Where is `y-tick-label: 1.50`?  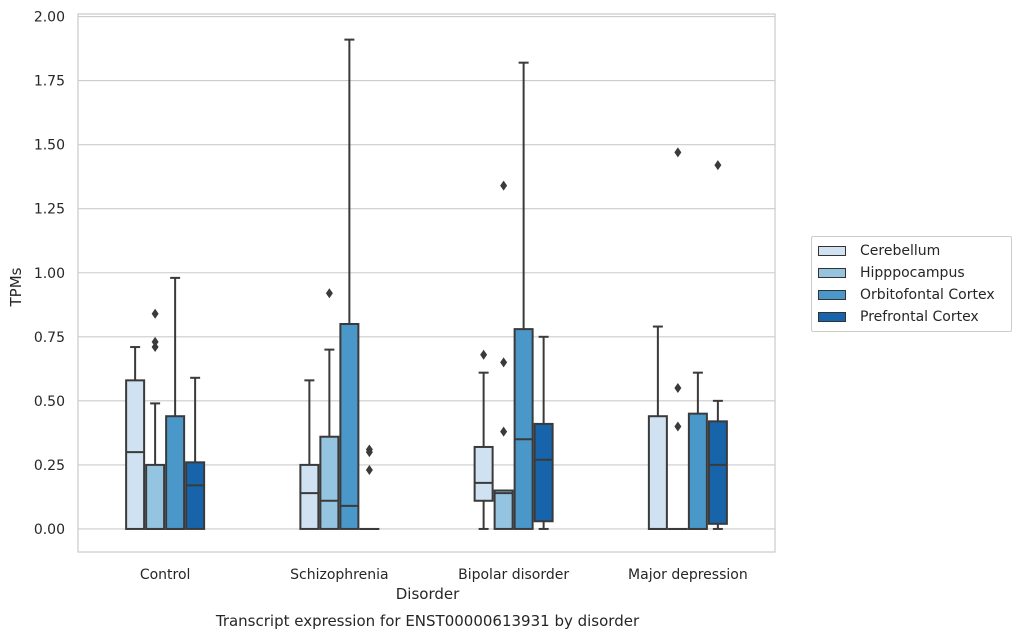
y-tick-label: 1.50 is located at coordinates (49, 146).